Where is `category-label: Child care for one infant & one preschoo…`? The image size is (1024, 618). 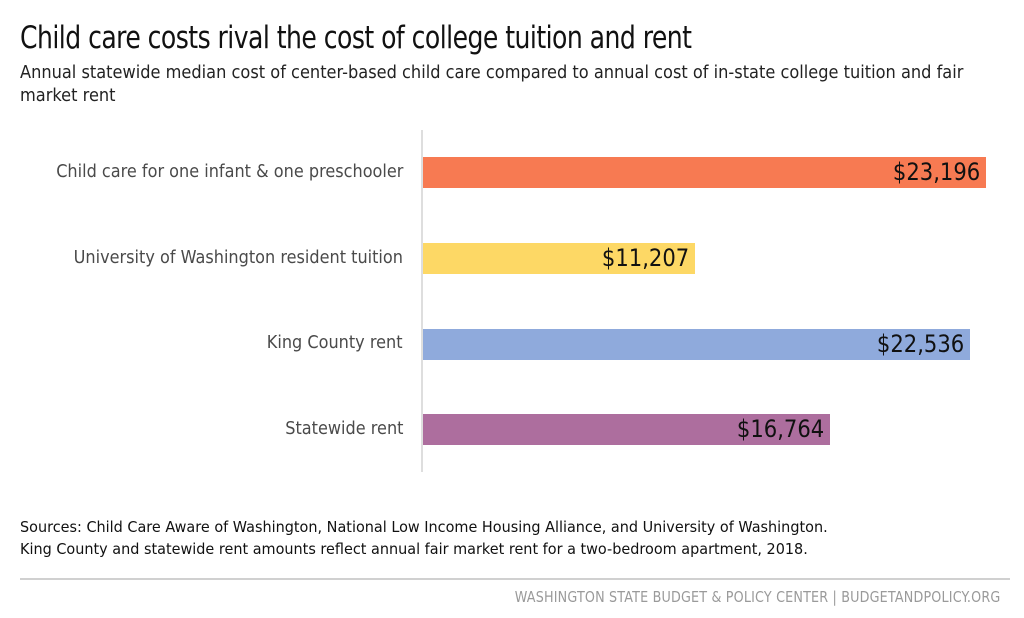
category-label: Child care for one infant & one preschoo… is located at coordinates (229, 172).